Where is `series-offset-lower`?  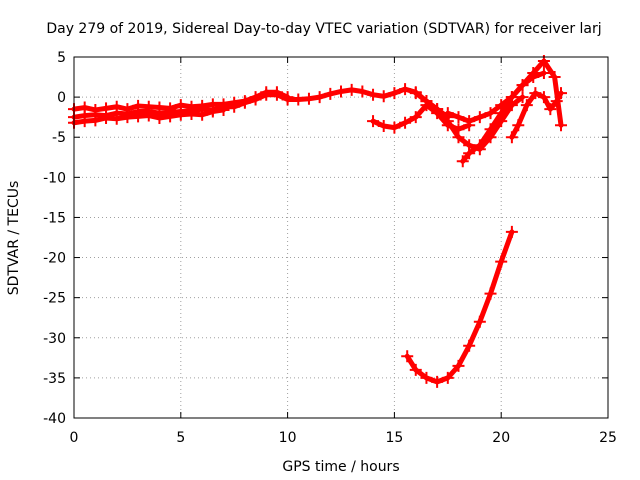 series-offset-lower is located at coordinates (149, 116).